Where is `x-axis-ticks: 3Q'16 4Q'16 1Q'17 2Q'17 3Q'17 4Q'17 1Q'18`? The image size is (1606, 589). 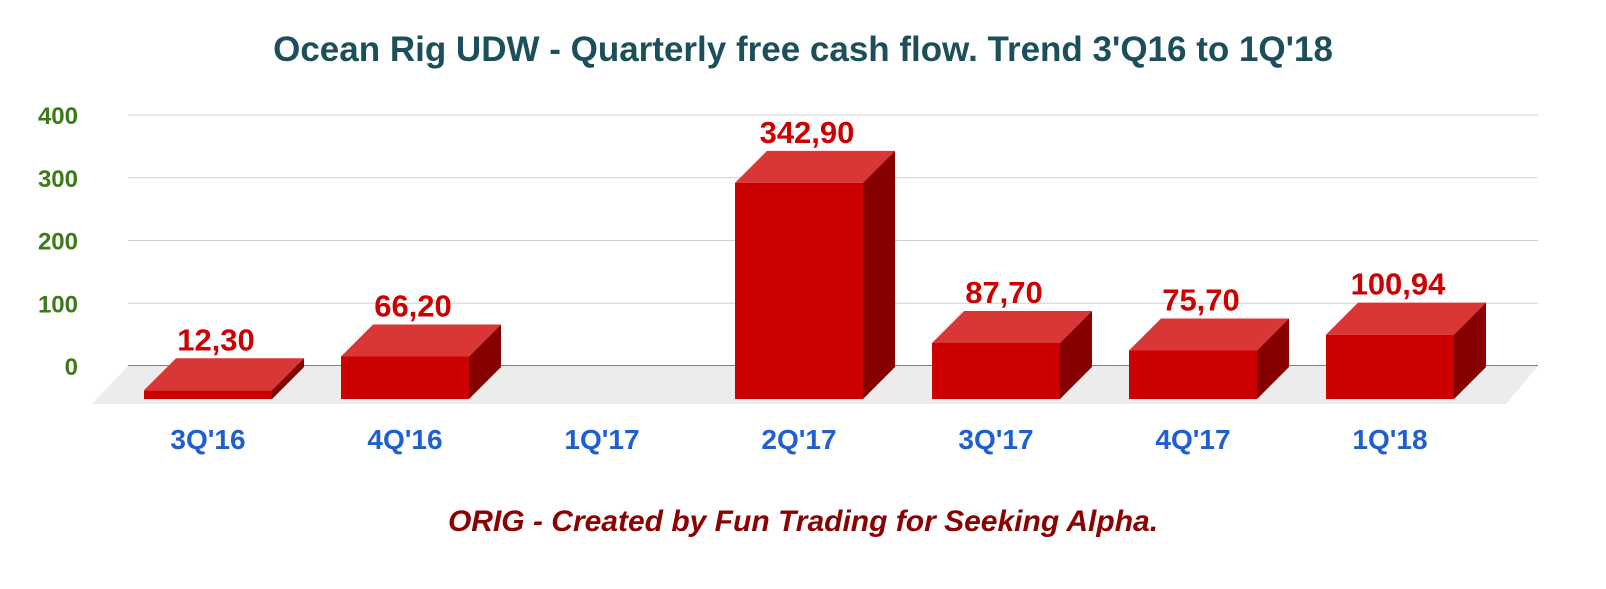
x-axis-ticks: 3Q'16 4Q'16 1Q'17 2Q'17 3Q'17 4Q'17 1Q'18 is located at coordinates (798, 439).